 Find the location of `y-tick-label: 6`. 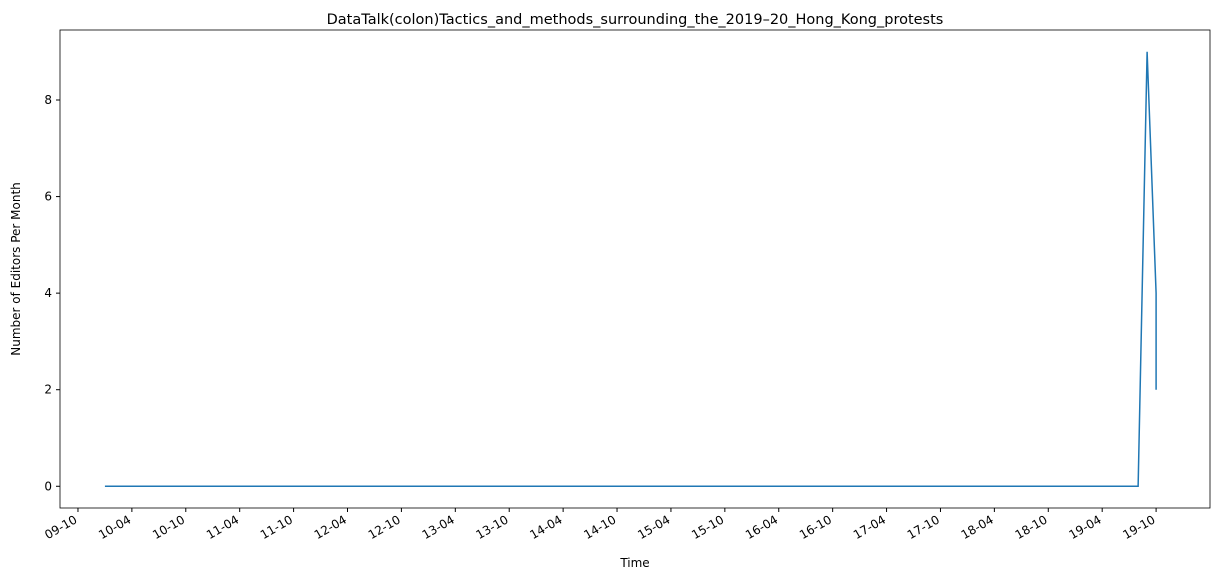

y-tick-label: 6 is located at coordinates (48, 197).